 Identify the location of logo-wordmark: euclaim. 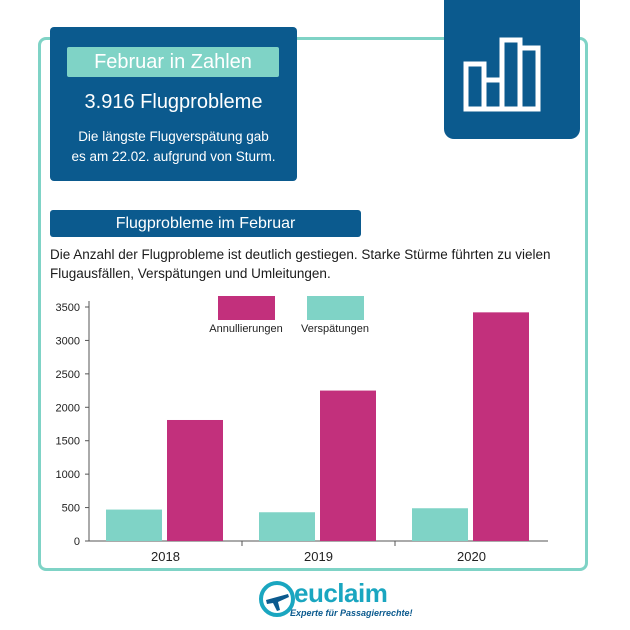
(341, 593).